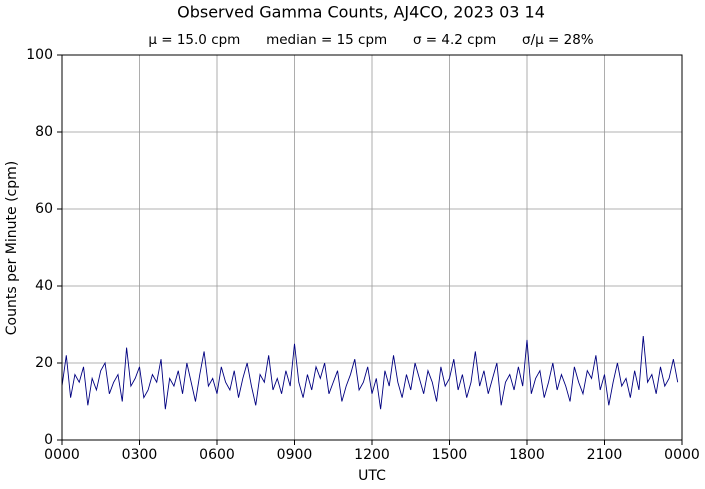 Image resolution: width=705 pixels, height=489 pixels. Describe the element at coordinates (370, 373) in the screenshot. I see `data-line` at that location.